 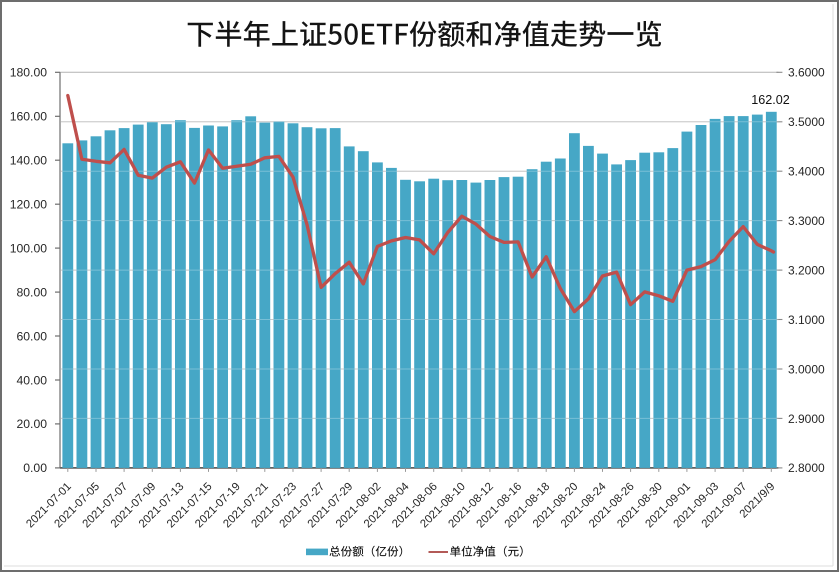 What do you see at coordinates (28, 117) in the screenshot?
I see `svg-text: 160.00` at bounding box center [28, 117].